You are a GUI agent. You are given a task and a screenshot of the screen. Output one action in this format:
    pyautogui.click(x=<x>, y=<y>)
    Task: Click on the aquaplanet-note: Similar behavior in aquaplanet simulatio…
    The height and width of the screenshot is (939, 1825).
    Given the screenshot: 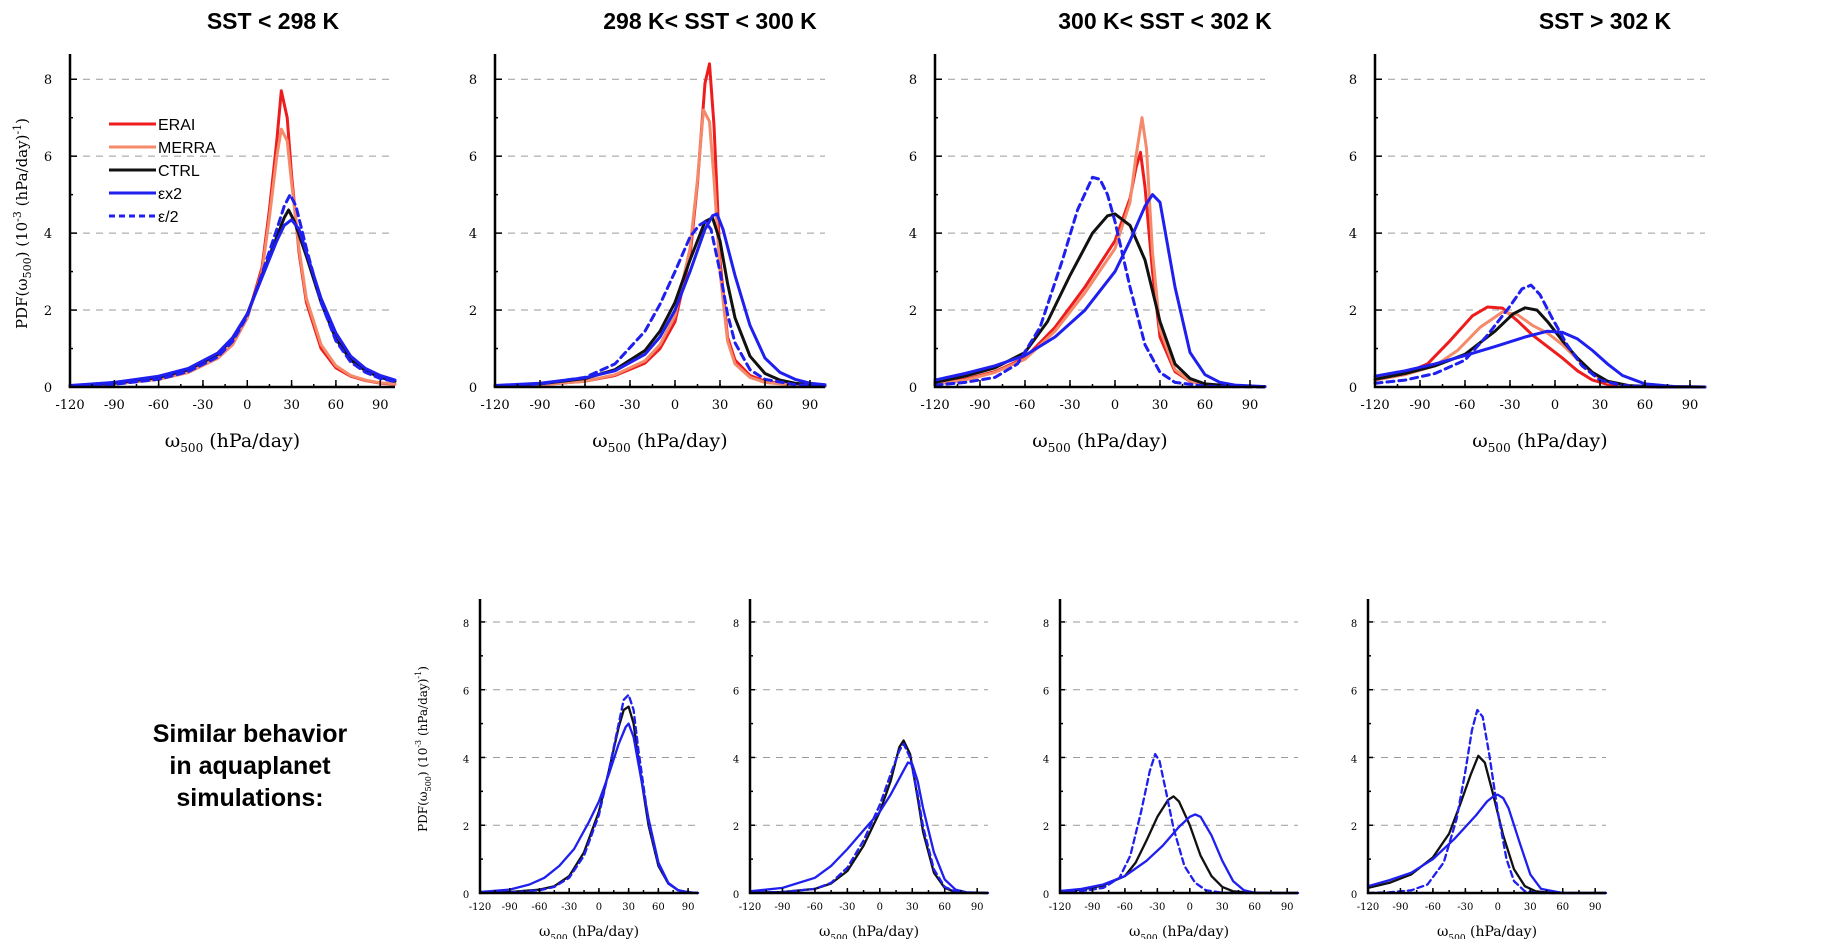 What is the action you would take?
    pyautogui.click(x=250, y=766)
    